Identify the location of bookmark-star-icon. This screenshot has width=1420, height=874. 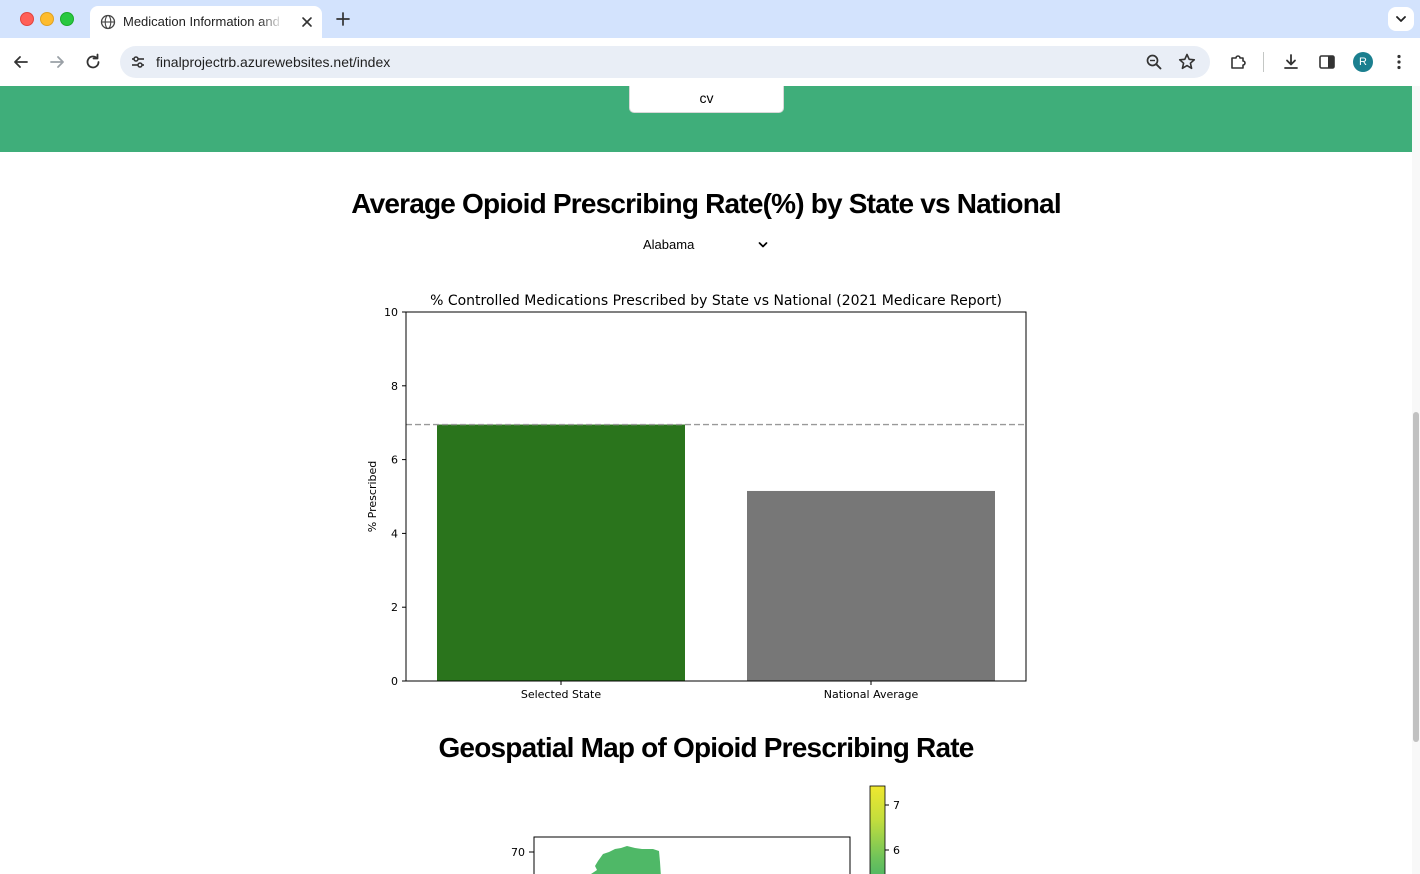
(1187, 62).